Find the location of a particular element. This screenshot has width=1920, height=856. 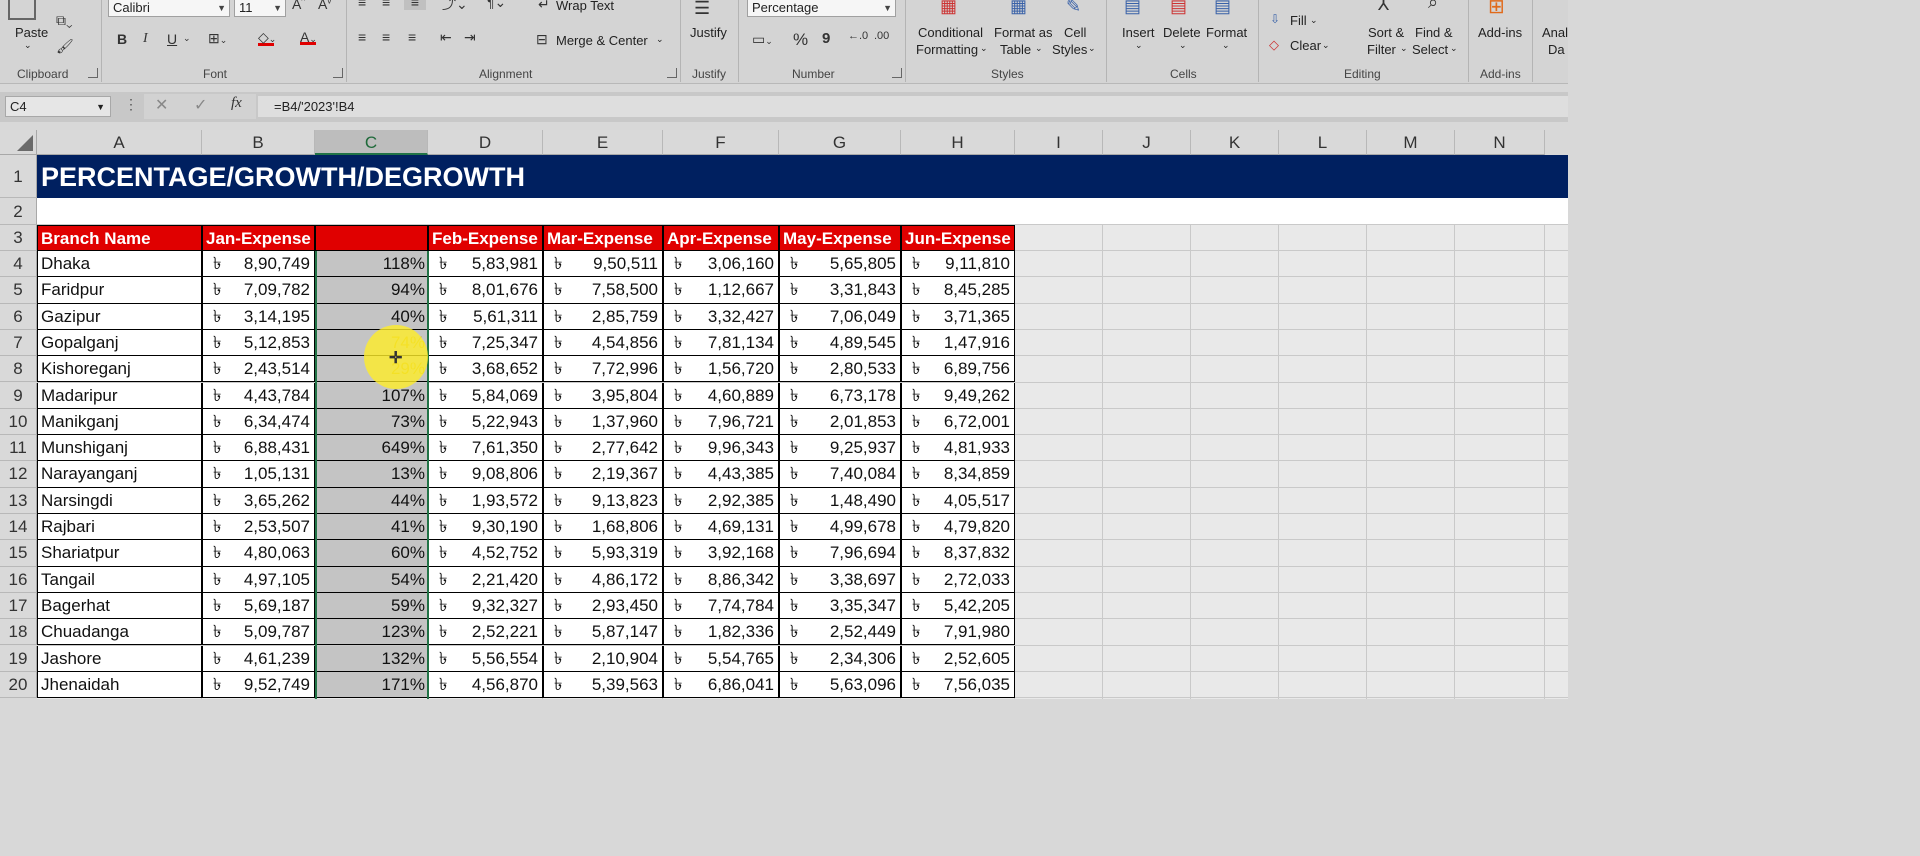

row-header: 6 is located at coordinates (18, 316).